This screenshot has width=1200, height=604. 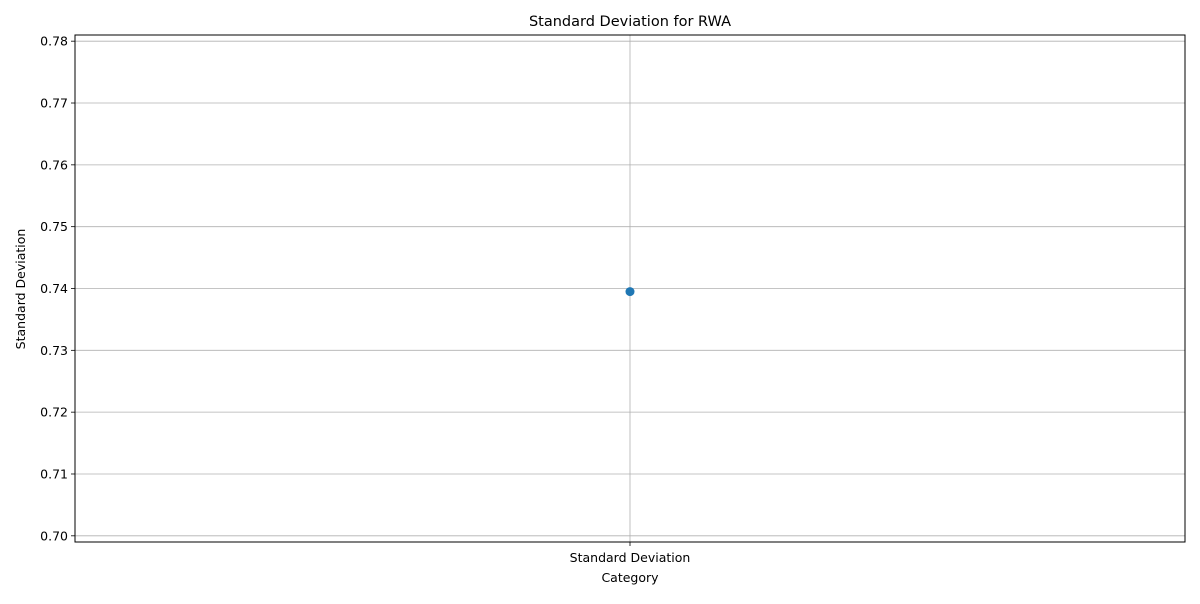 What do you see at coordinates (630, 557) in the screenshot?
I see `x-tick-label: Standard Deviation` at bounding box center [630, 557].